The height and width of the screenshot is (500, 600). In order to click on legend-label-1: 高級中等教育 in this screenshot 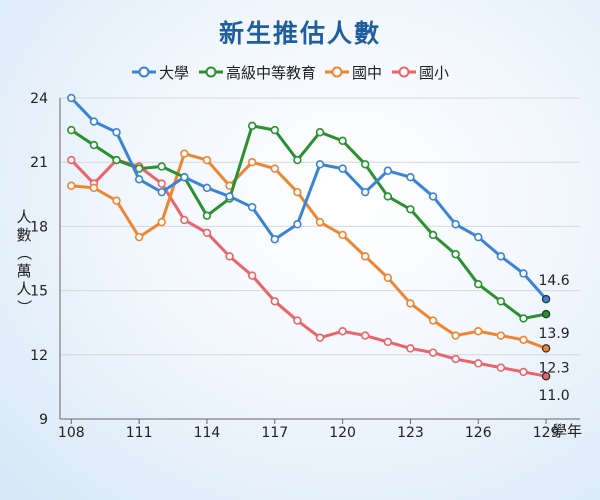, I will do `click(271, 73)`.